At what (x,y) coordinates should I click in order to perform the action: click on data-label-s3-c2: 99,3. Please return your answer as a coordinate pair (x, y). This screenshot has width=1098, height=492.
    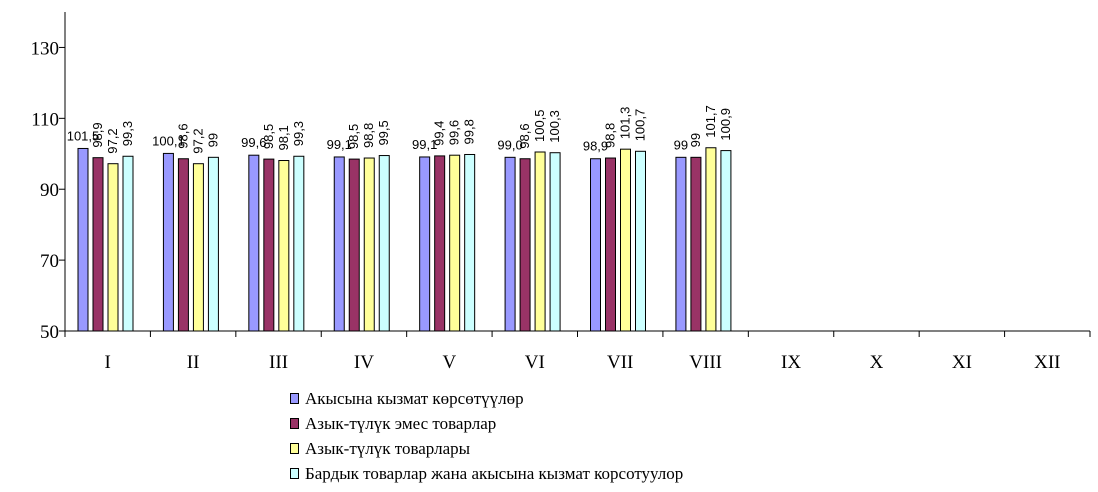
    Looking at the image, I should click on (298, 133).